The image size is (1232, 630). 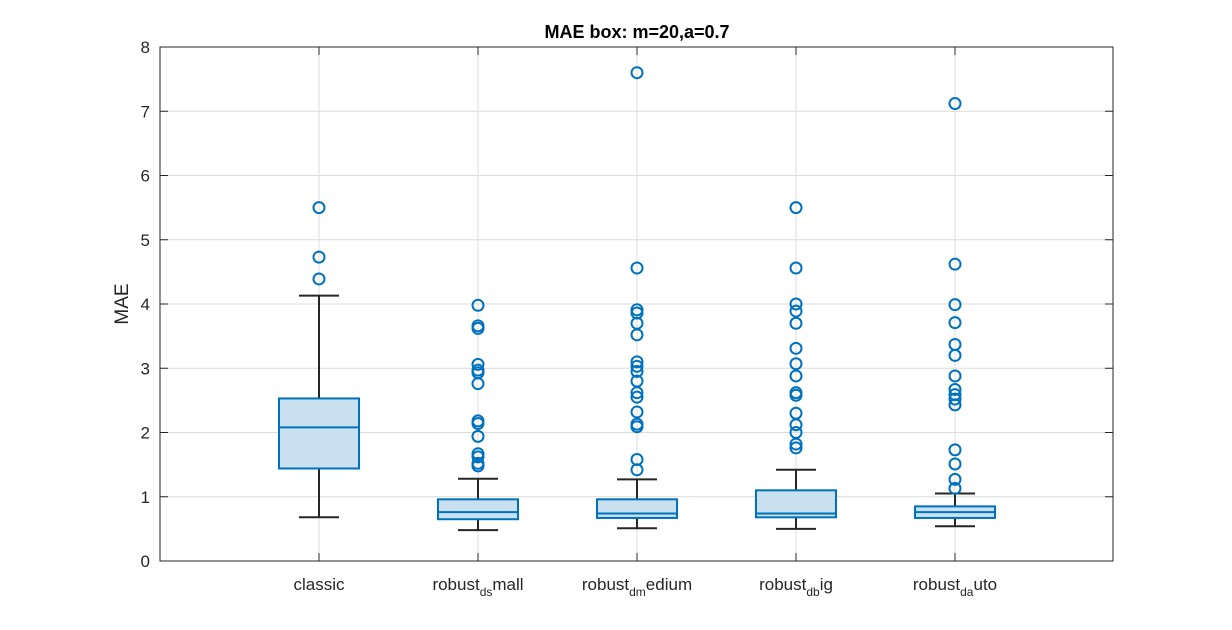 I want to click on y-tick-label: 4, so click(x=145, y=304).